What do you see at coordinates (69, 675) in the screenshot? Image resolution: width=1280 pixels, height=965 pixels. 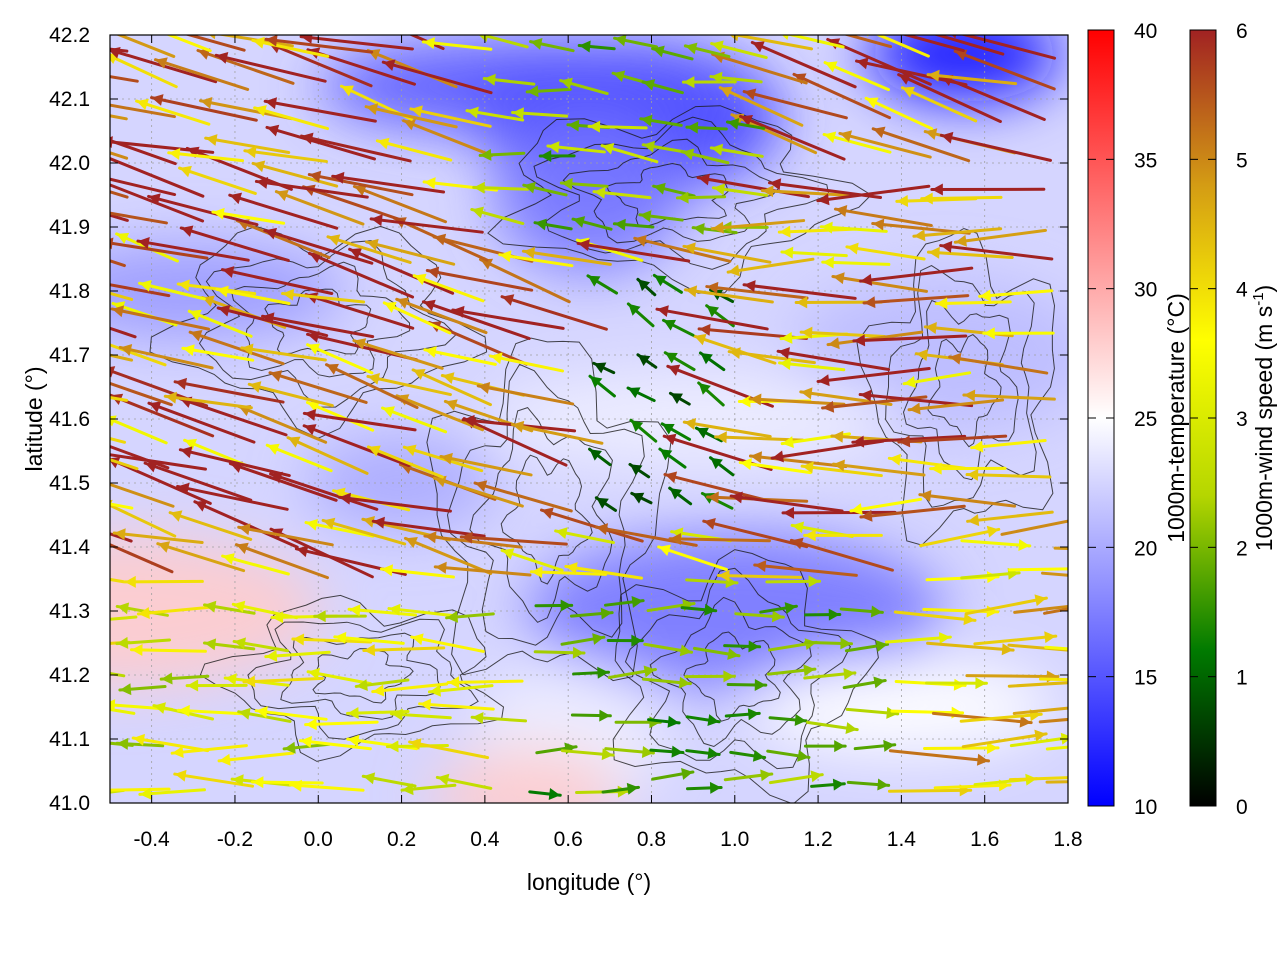 I see `y-tick-label: 41.2` at bounding box center [69, 675].